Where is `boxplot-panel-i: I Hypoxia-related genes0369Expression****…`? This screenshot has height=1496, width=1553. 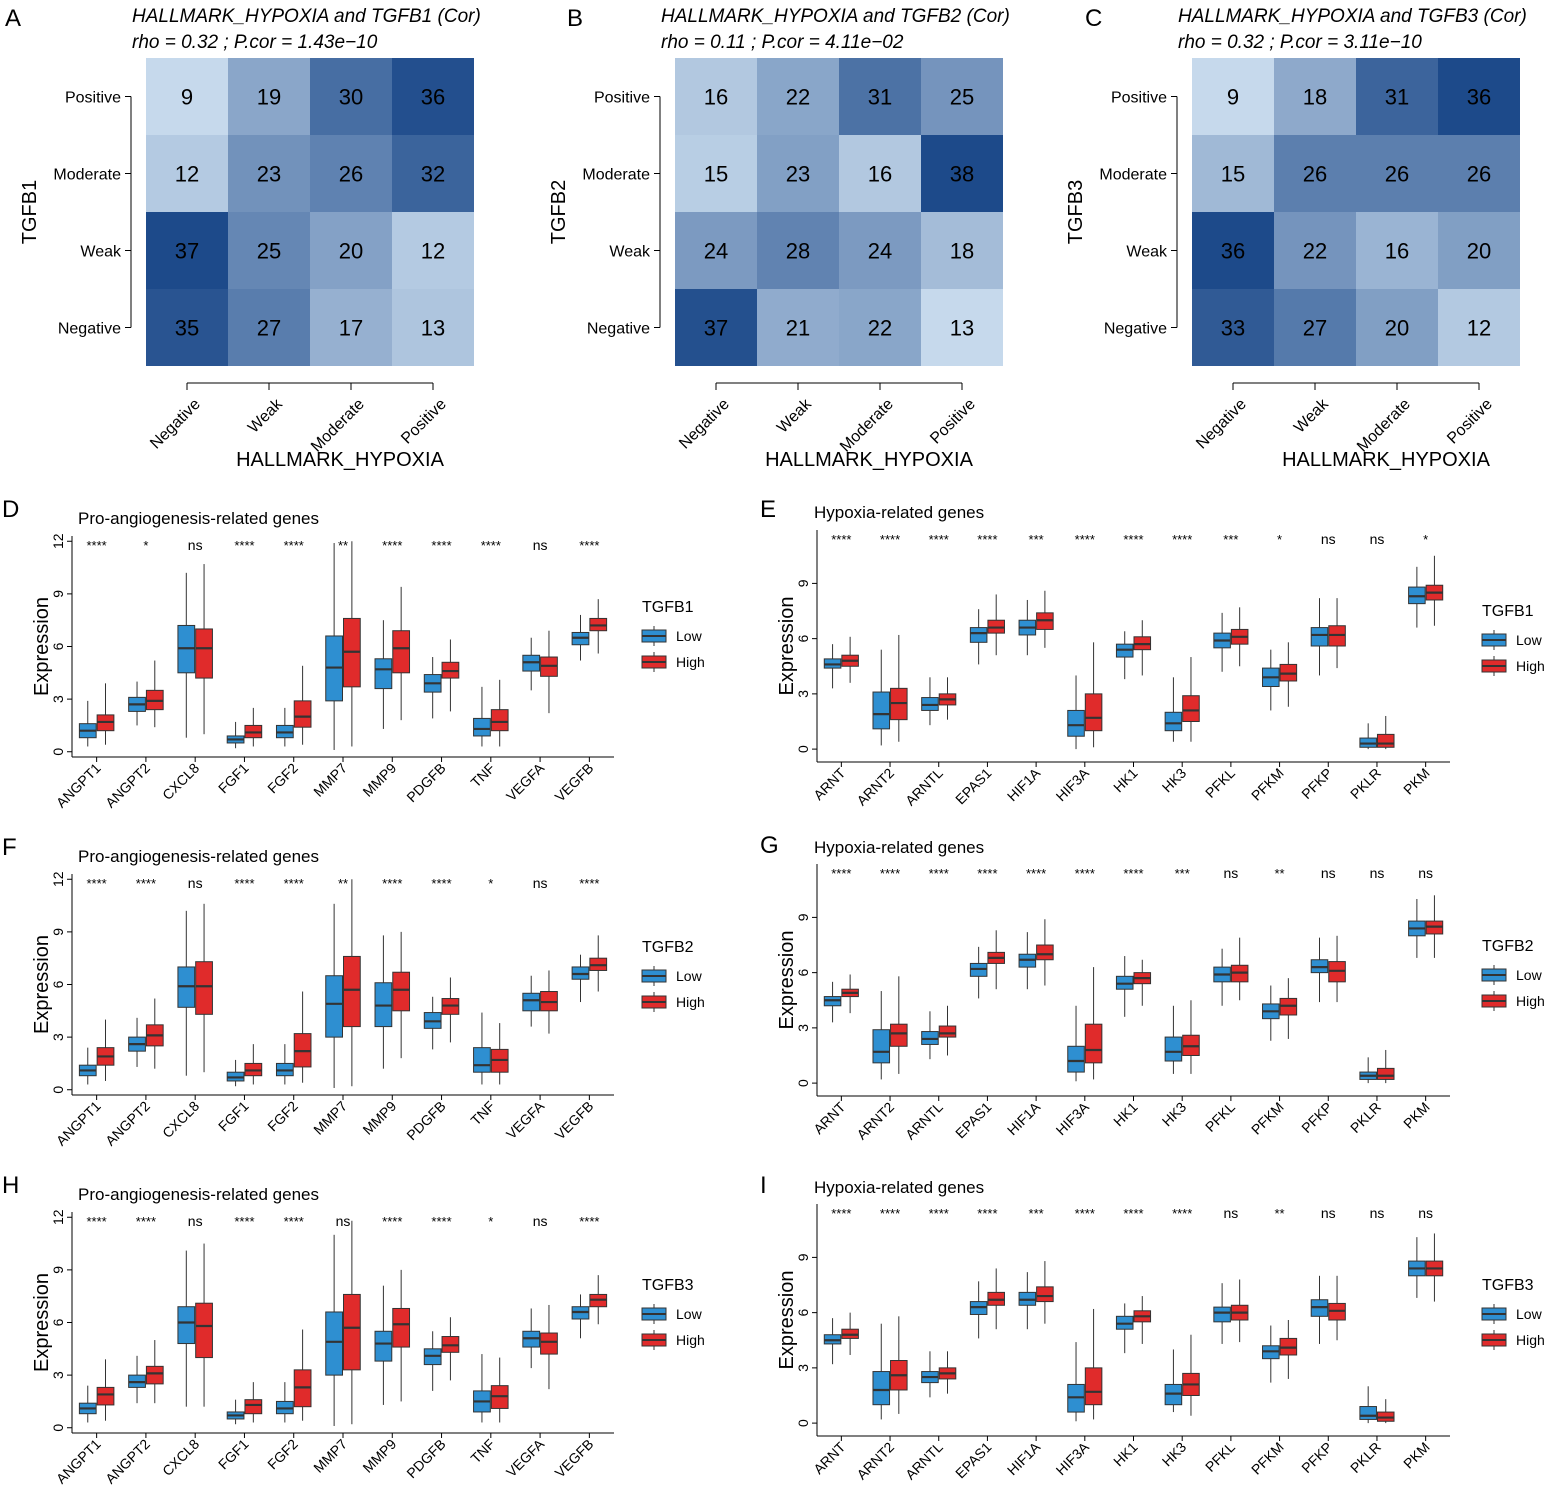 boxplot-panel-i: I Hypoxia-related genes0369Expression****… is located at coordinates (1152, 1327).